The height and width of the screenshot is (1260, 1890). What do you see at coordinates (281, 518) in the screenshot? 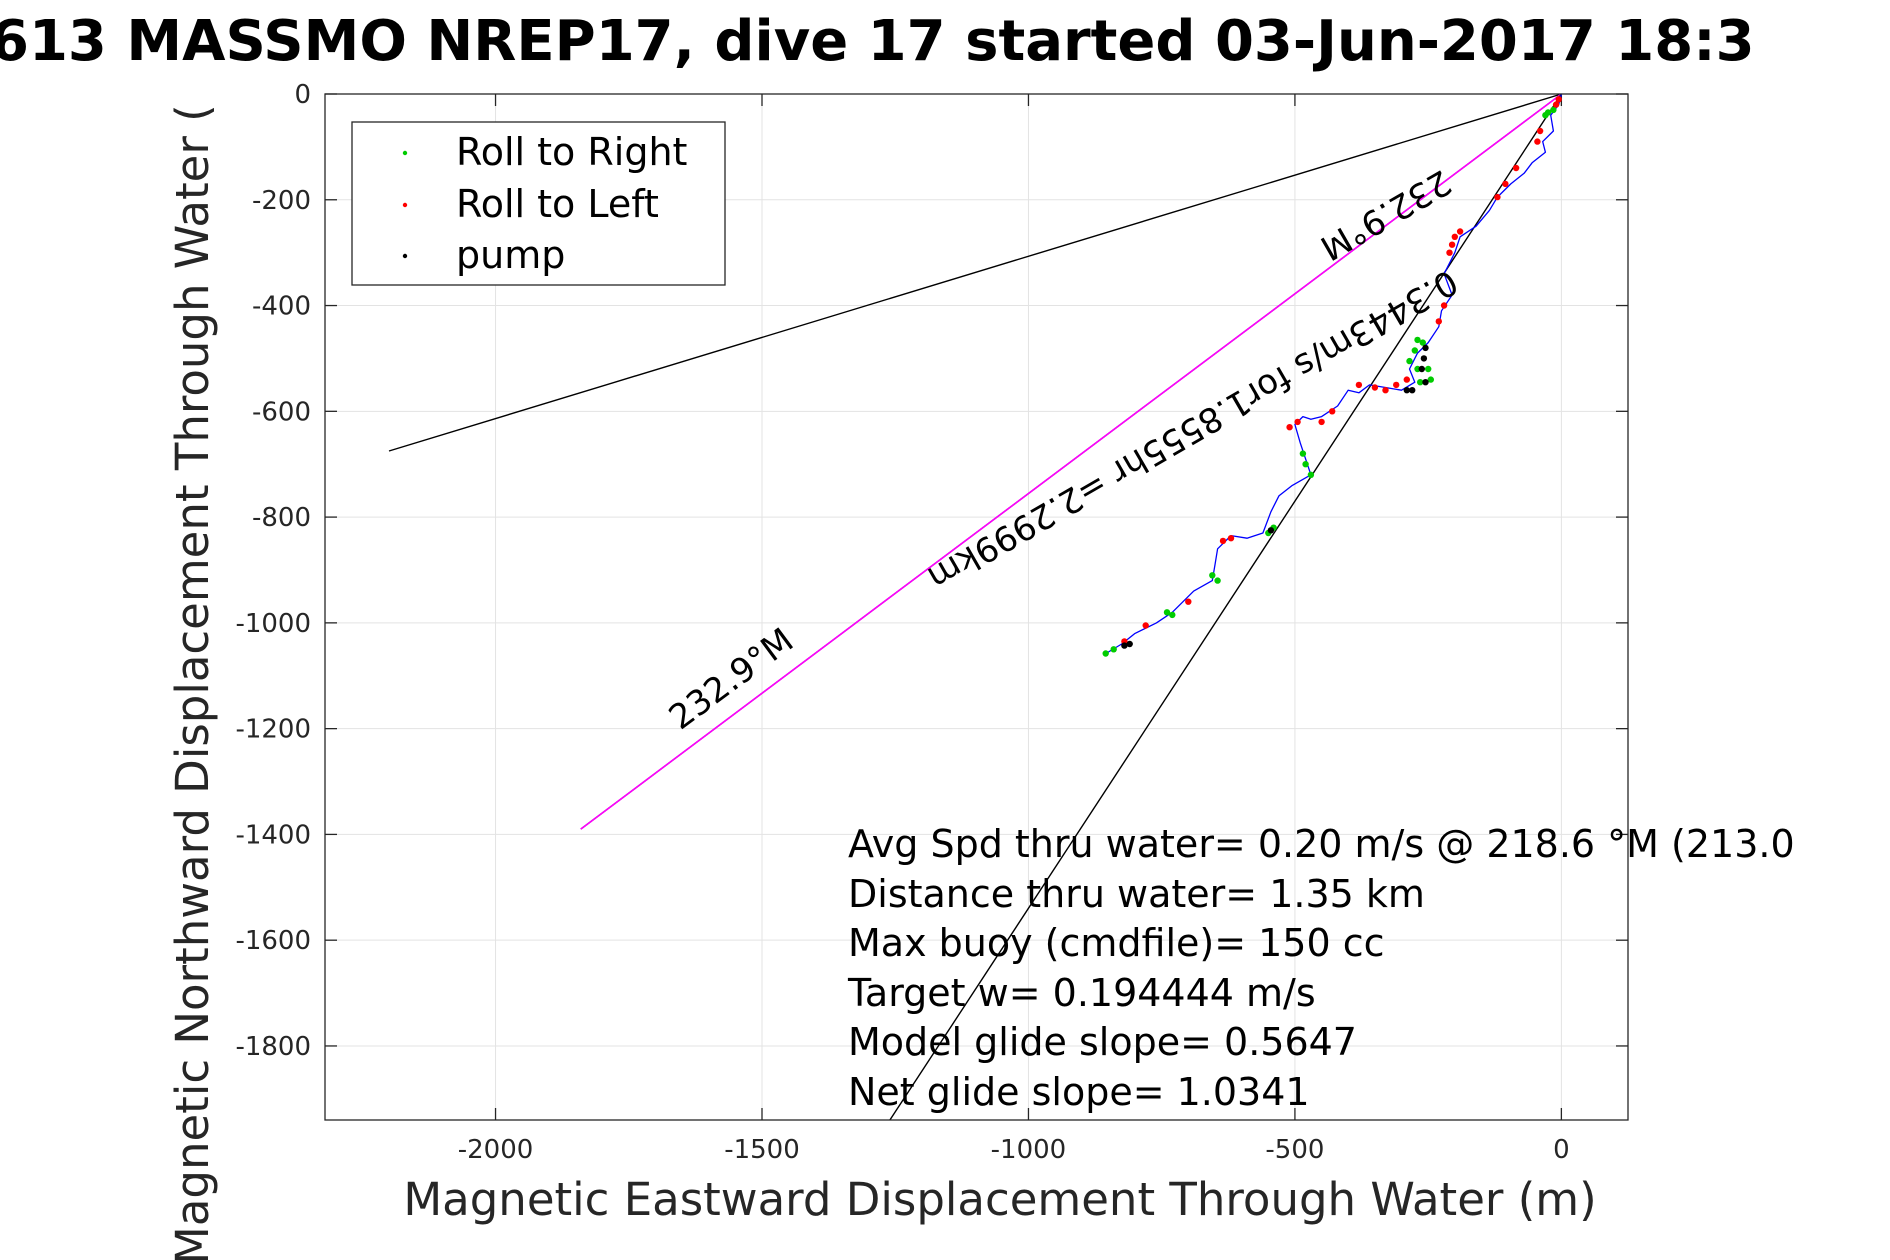
I see `y-tick-label: -800` at bounding box center [281, 518].